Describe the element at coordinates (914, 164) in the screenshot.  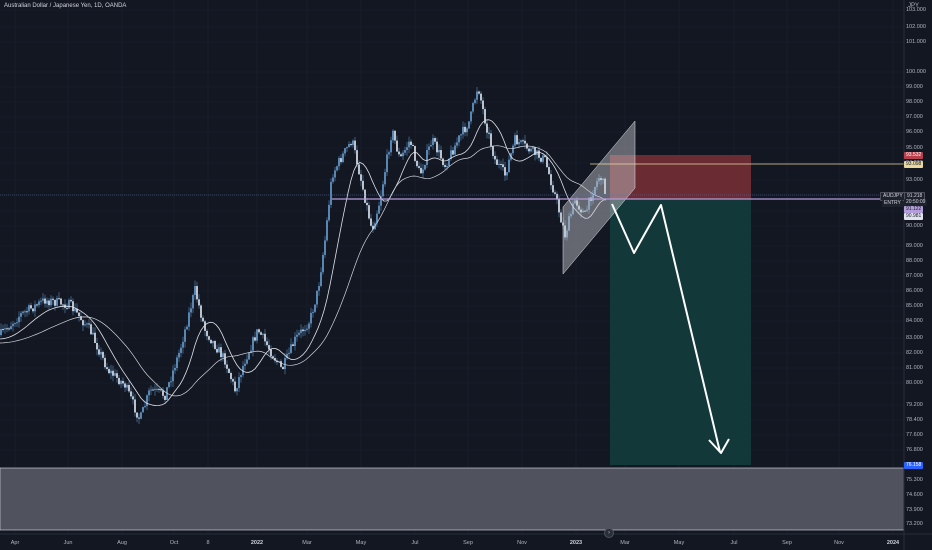
I see `stop-line-tag: 93.098` at that location.